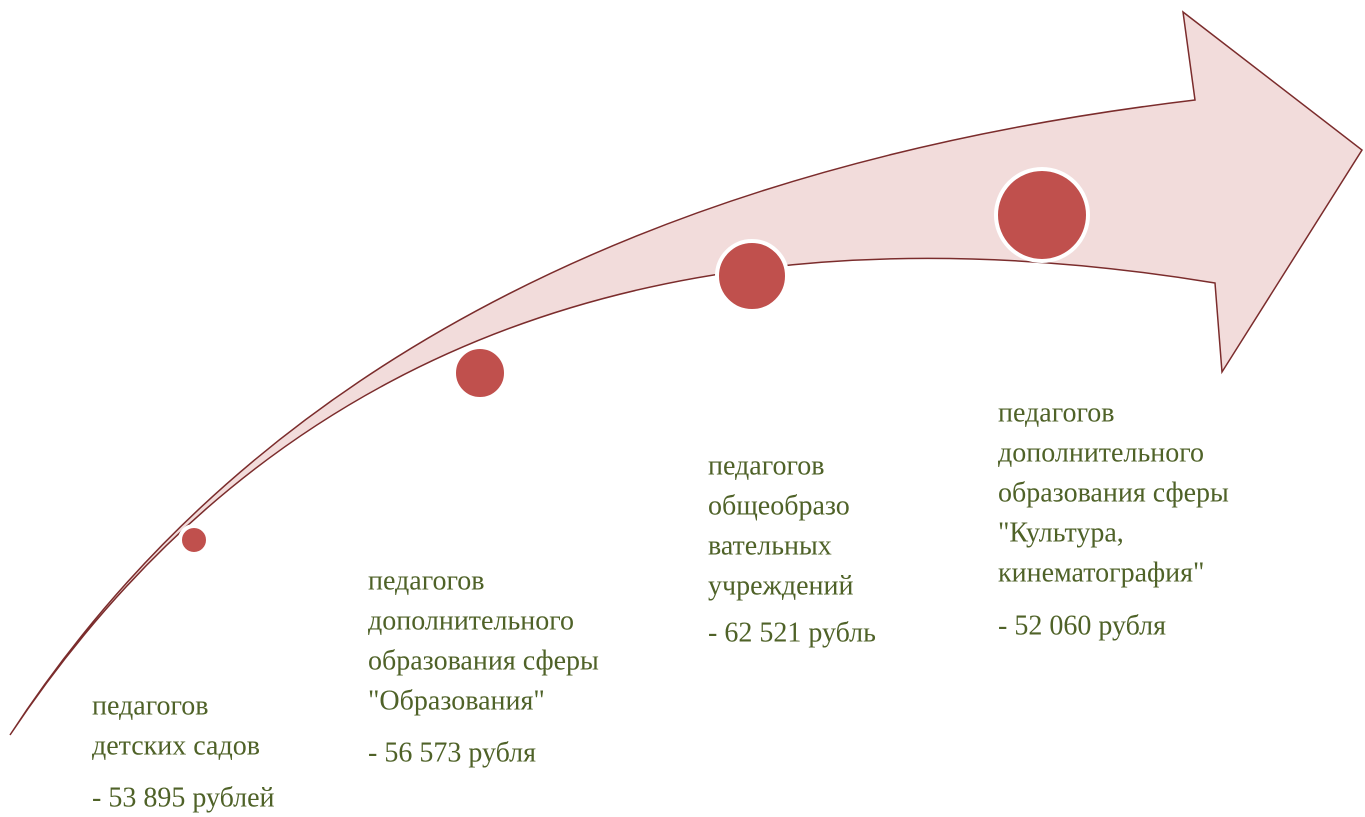  I want to click on item-label: "Культура,, so click(1061, 532).